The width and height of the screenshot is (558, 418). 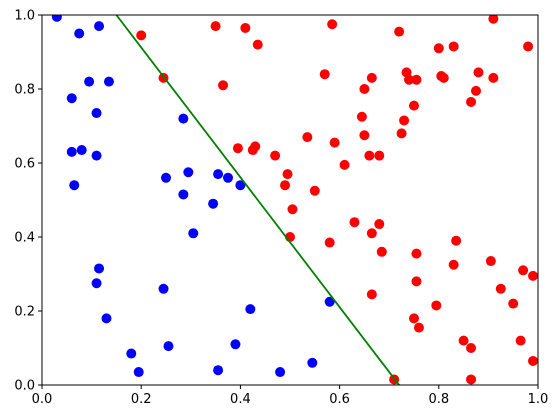 I want to click on y-axis-ticks: 0.0 0.2 0.4 0.6 0.8 1.0, so click(x=28, y=201).